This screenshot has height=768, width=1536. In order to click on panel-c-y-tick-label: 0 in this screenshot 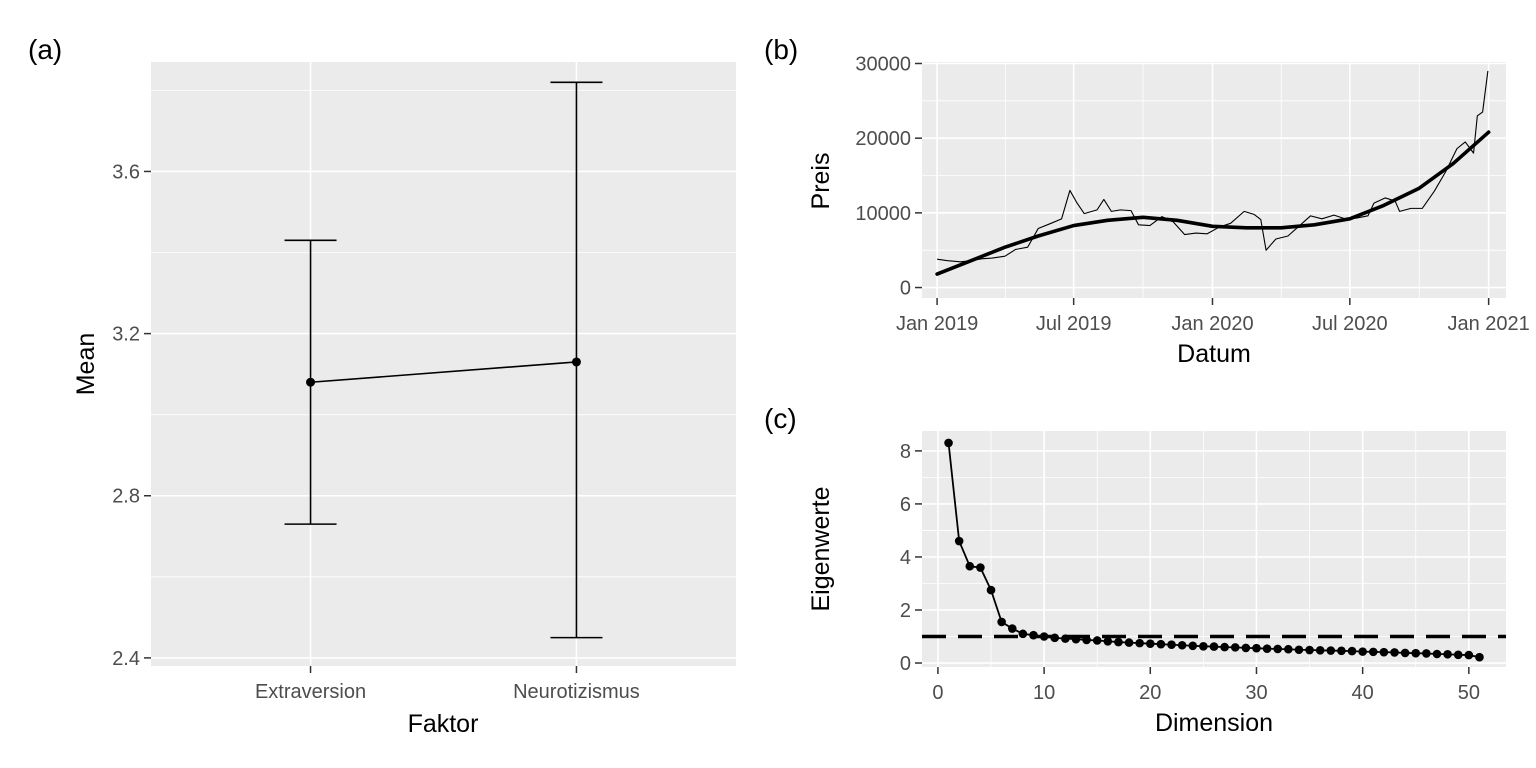, I will do `click(905, 664)`.